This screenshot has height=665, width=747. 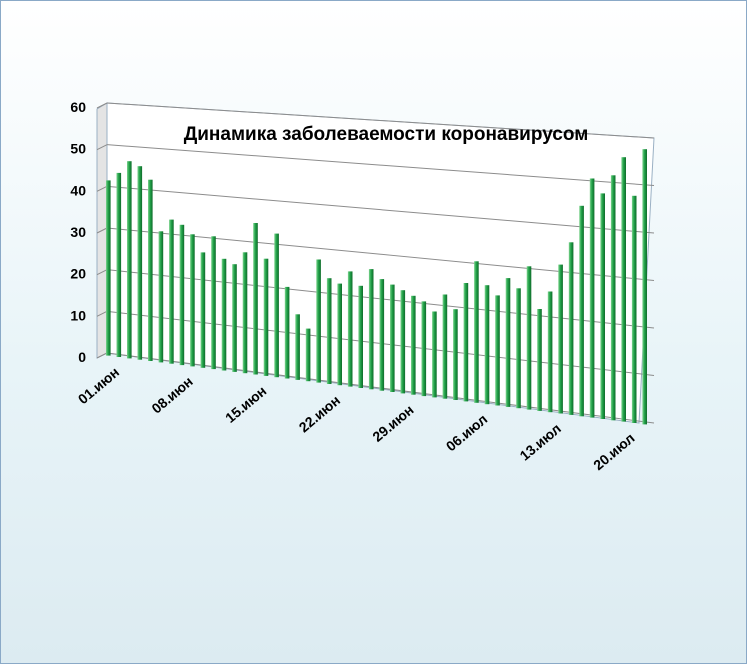 I want to click on y-tick-label: 0, so click(x=82, y=357).